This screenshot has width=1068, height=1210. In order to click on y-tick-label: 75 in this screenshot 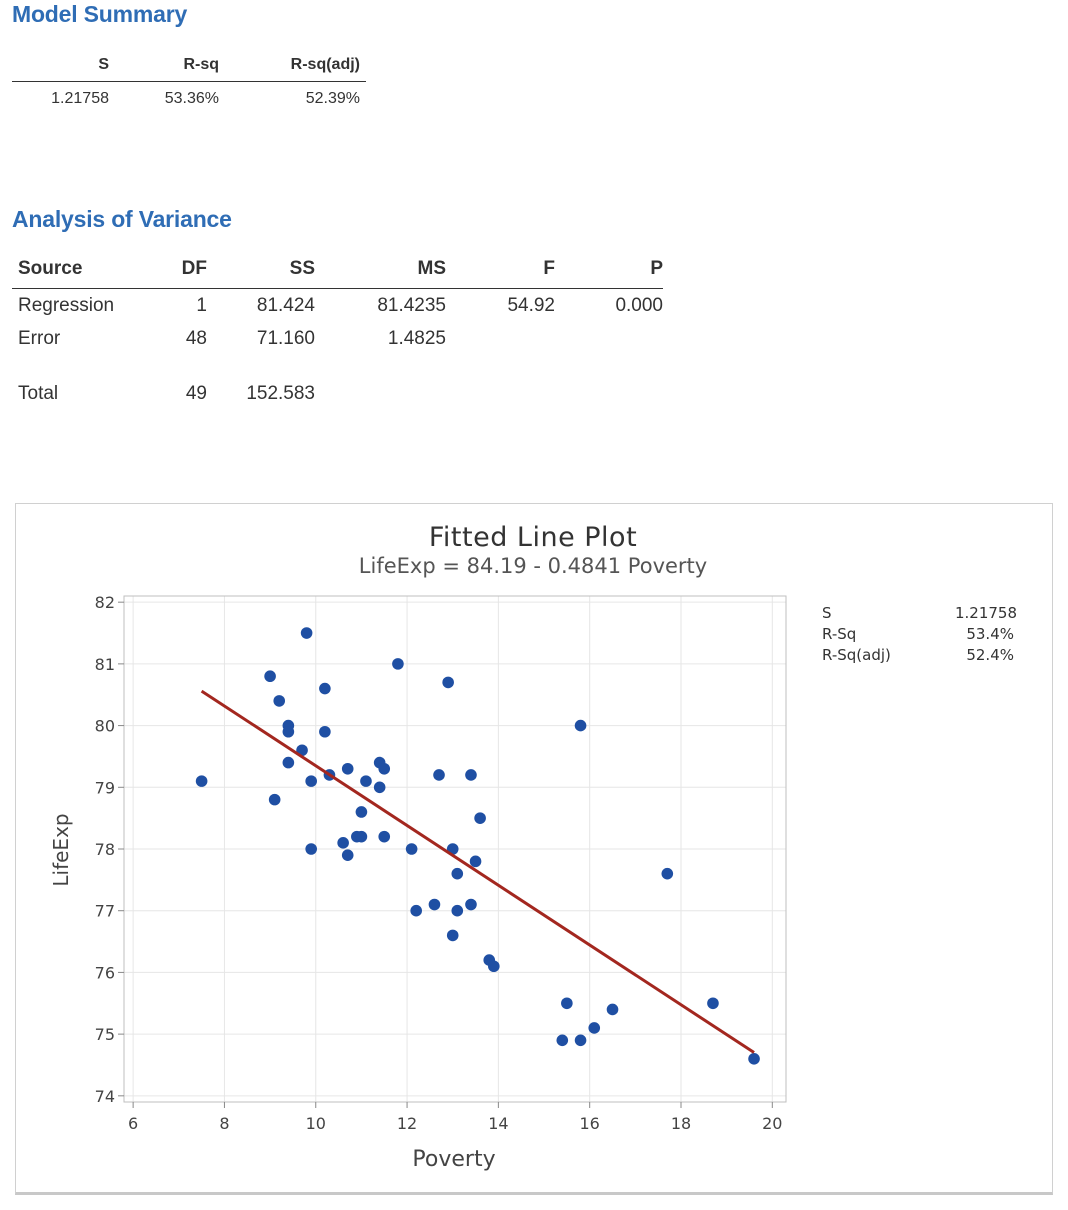, I will do `click(105, 1034)`.